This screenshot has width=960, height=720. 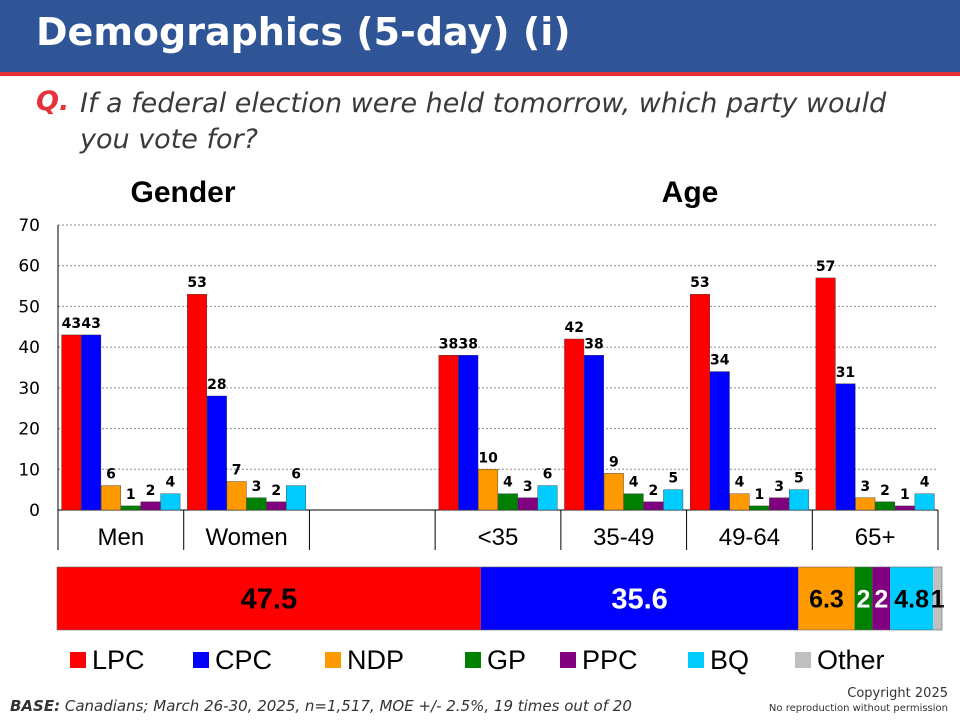 I want to click on stacked-label-ndp: 6.3, so click(x=826, y=600).